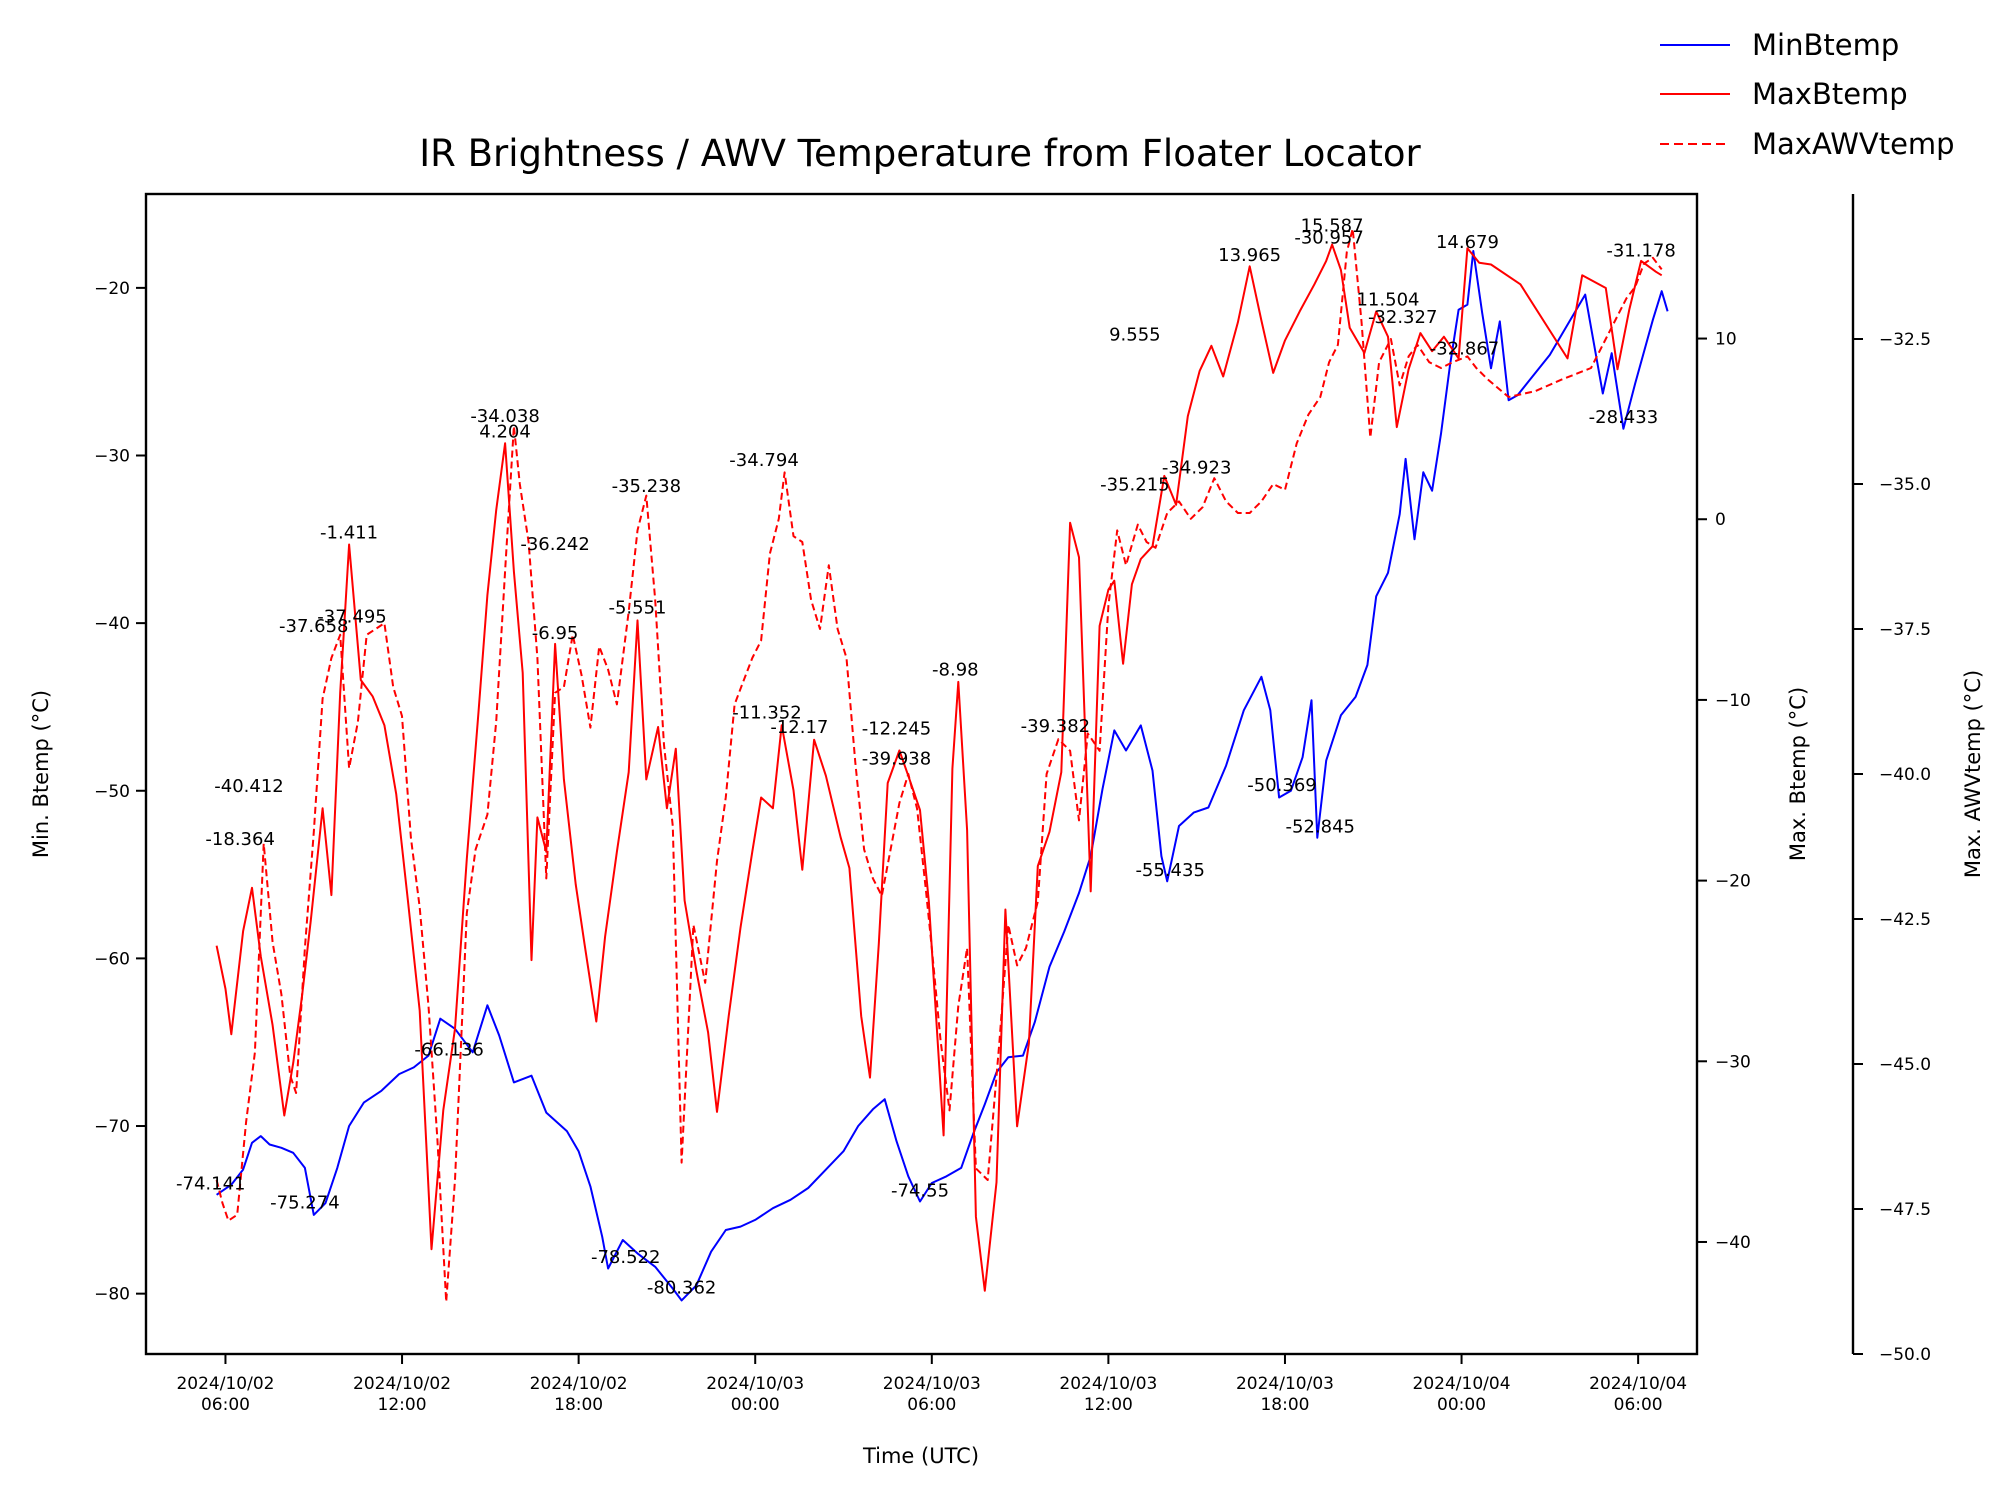  Describe the element at coordinates (1905, 340) in the screenshot. I see `right2-y-tick-label: −32.5` at that location.